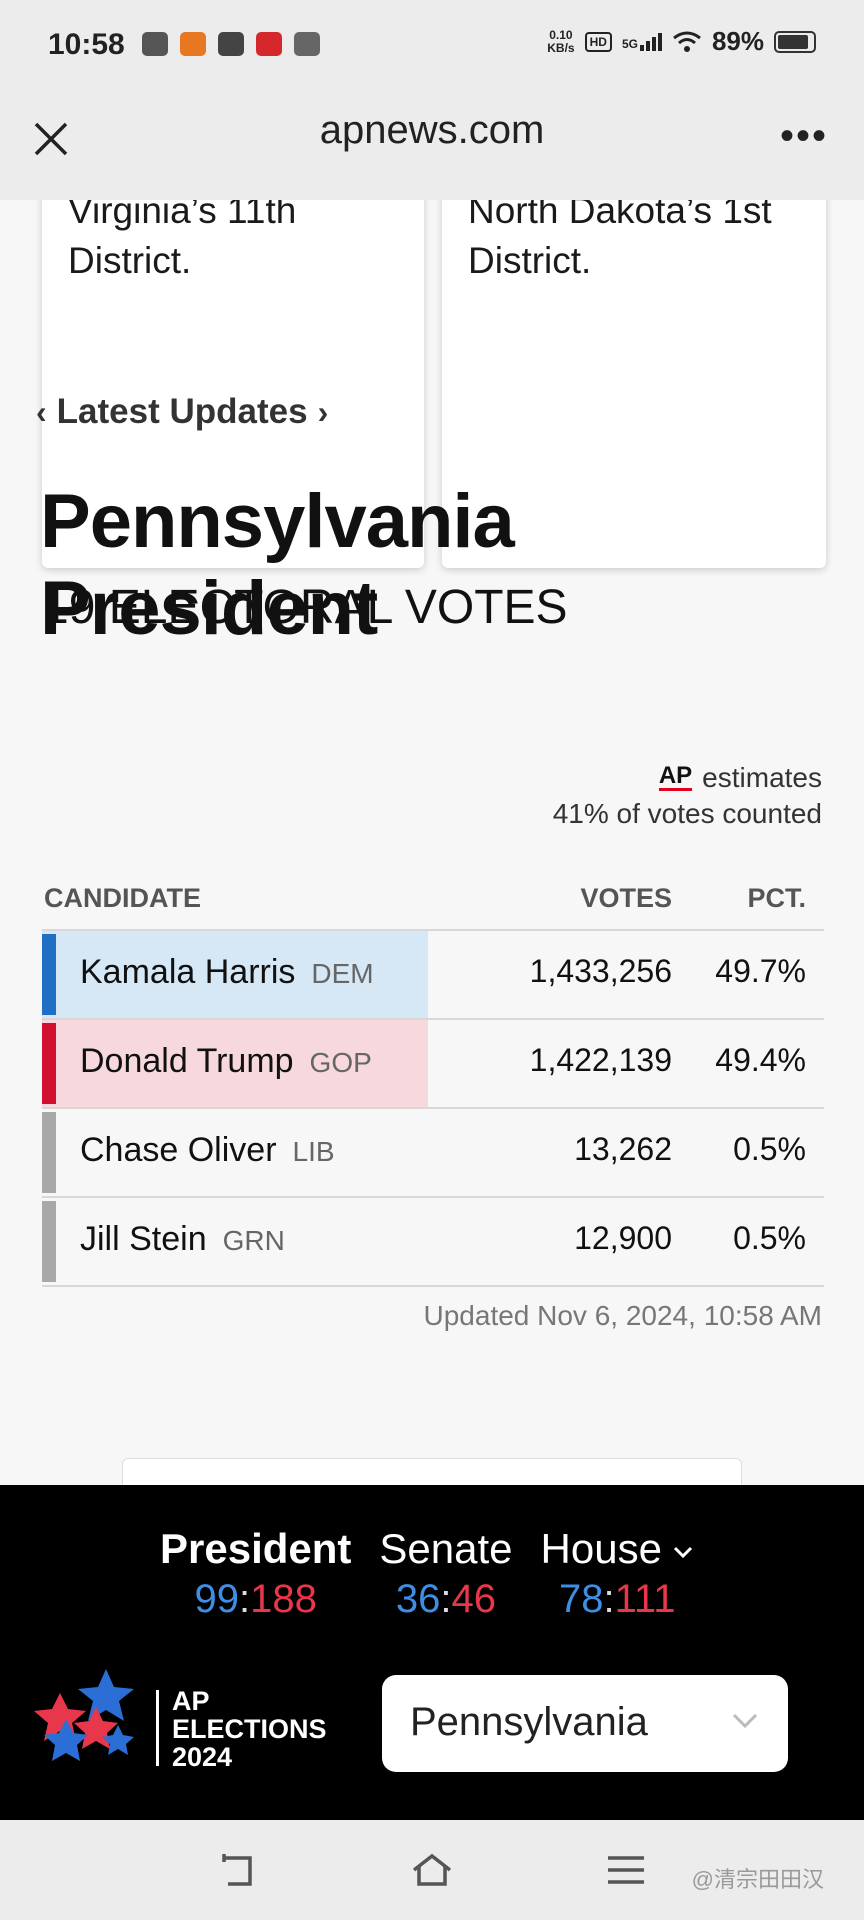 Image resolution: width=864 pixels, height=1920 pixels. What do you see at coordinates (255, 1573) in the screenshot?
I see `tab-president: President 99:188` at bounding box center [255, 1573].